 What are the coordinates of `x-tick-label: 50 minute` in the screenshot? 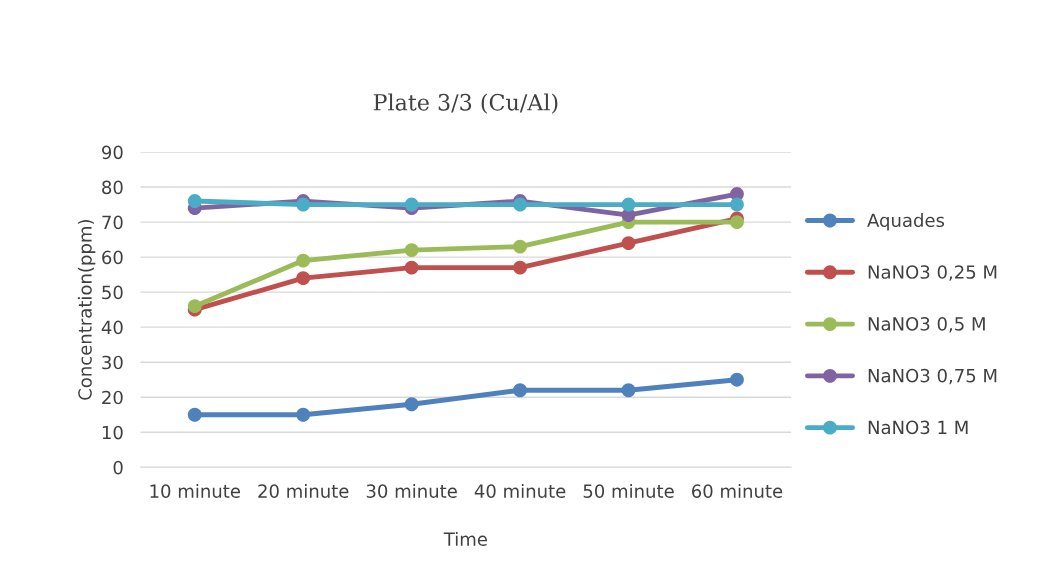 It's located at (628, 490).